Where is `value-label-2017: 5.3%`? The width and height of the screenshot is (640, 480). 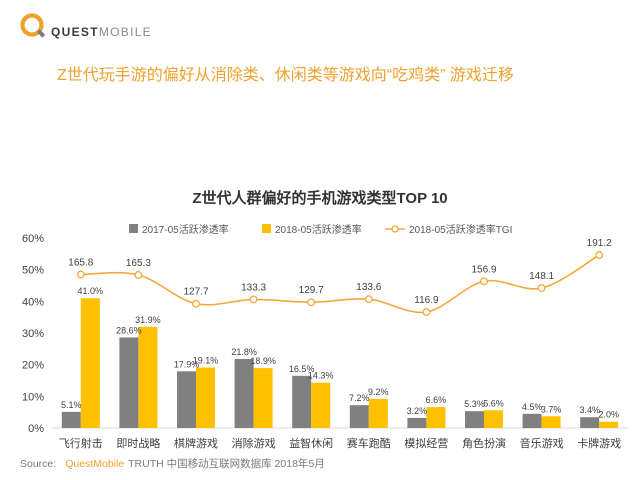
value-label-2017: 5.3% is located at coordinates (474, 404).